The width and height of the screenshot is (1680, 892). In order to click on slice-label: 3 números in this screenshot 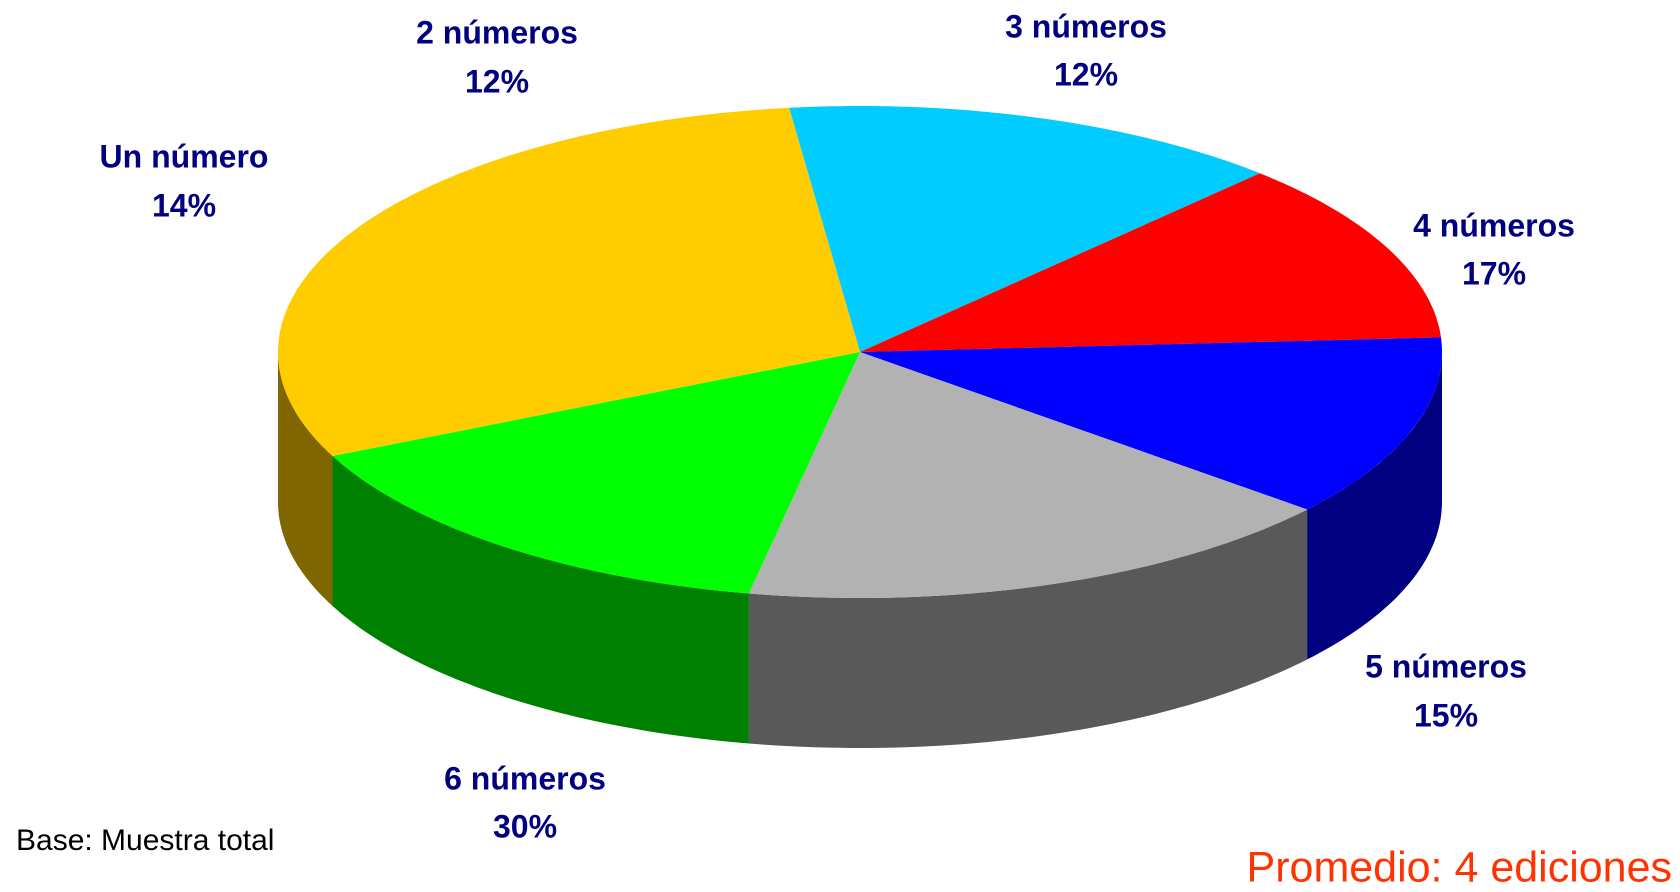, I will do `click(1086, 26)`.